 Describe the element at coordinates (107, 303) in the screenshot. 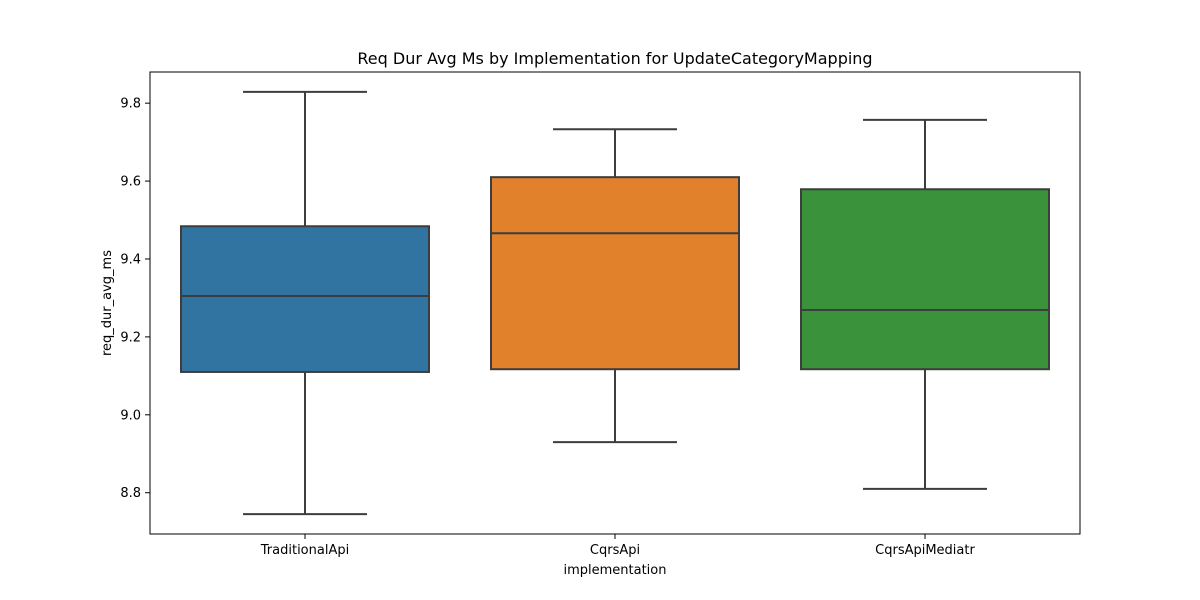

I see `y-axis-label: req_dur_avg_ms` at that location.